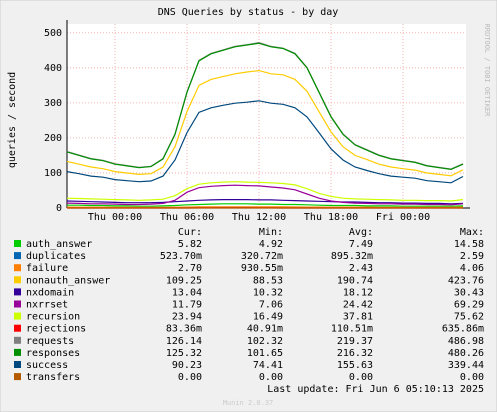 The width and height of the screenshot is (497, 412). I want to click on footer: Munin 2.0.37, so click(248, 403).